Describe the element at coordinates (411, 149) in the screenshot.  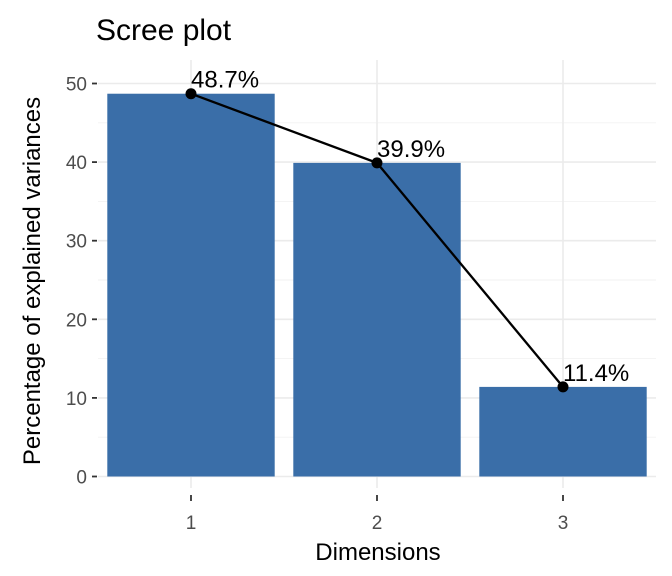
I see `data-label-2: 39.9%` at that location.